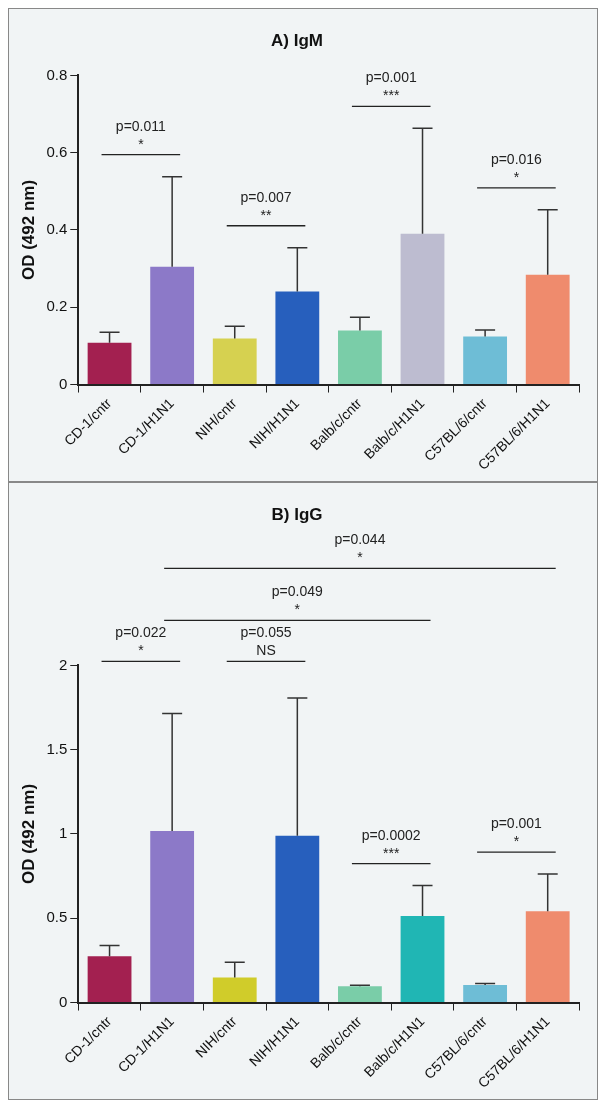  Describe the element at coordinates (297, 40) in the screenshot. I see `chart-title: A) IgM` at that location.